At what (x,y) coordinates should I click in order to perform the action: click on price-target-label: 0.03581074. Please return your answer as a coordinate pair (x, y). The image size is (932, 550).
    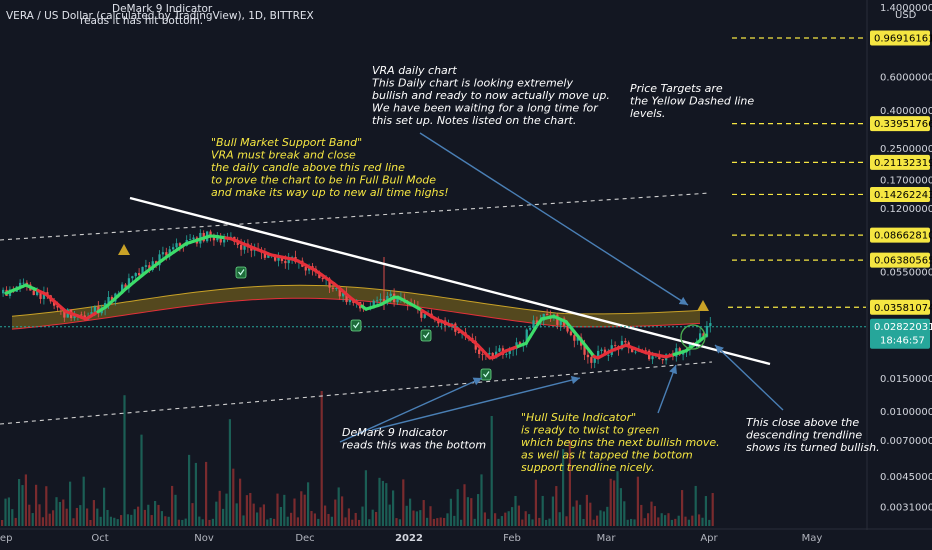
    Looking at the image, I should click on (903, 308).